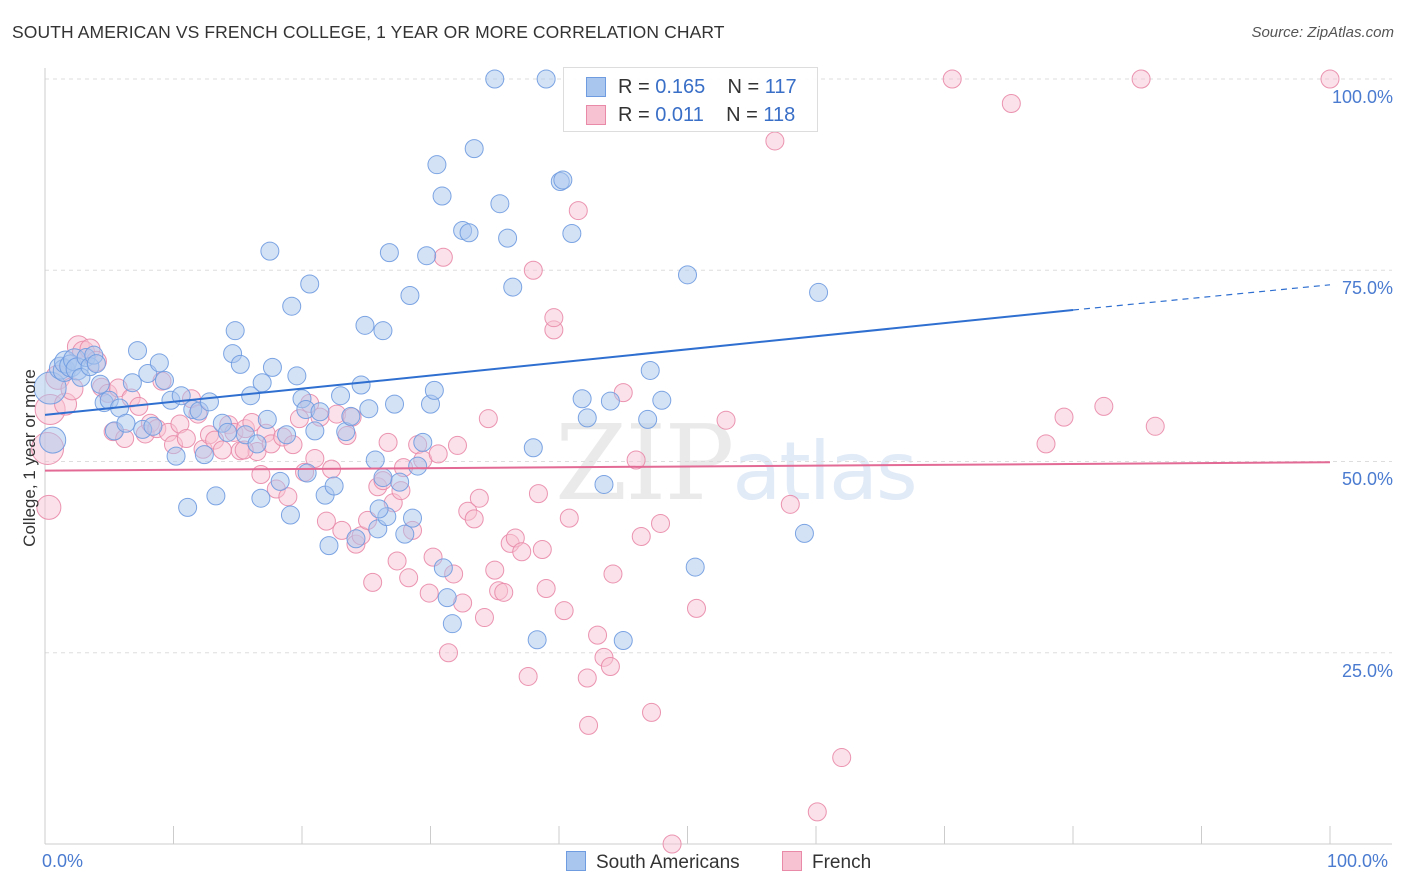  I want to click on r-label: R =, so click(634, 87).